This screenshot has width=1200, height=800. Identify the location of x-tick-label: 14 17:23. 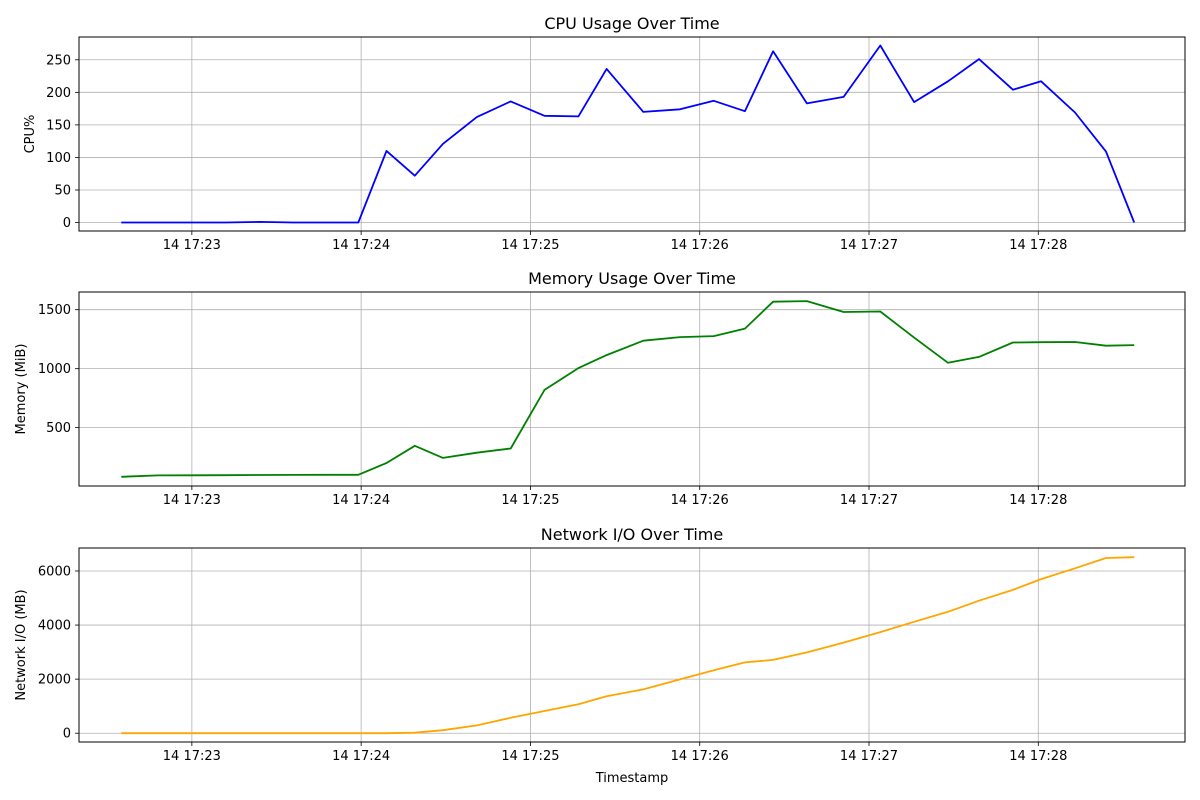
(192, 756).